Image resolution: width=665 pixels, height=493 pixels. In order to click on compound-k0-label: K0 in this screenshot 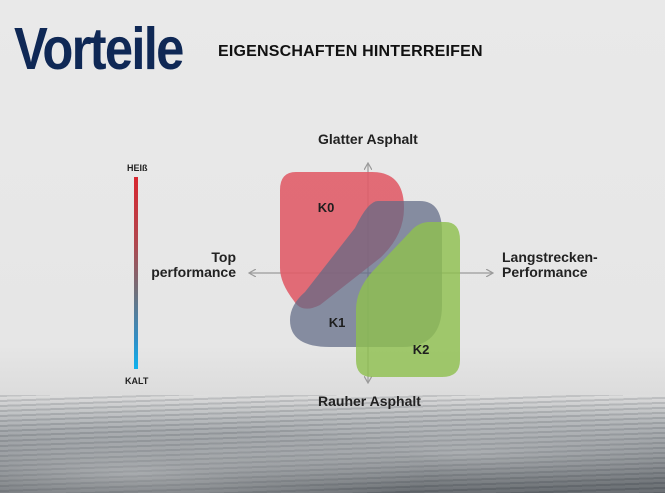, I will do `click(326, 207)`.